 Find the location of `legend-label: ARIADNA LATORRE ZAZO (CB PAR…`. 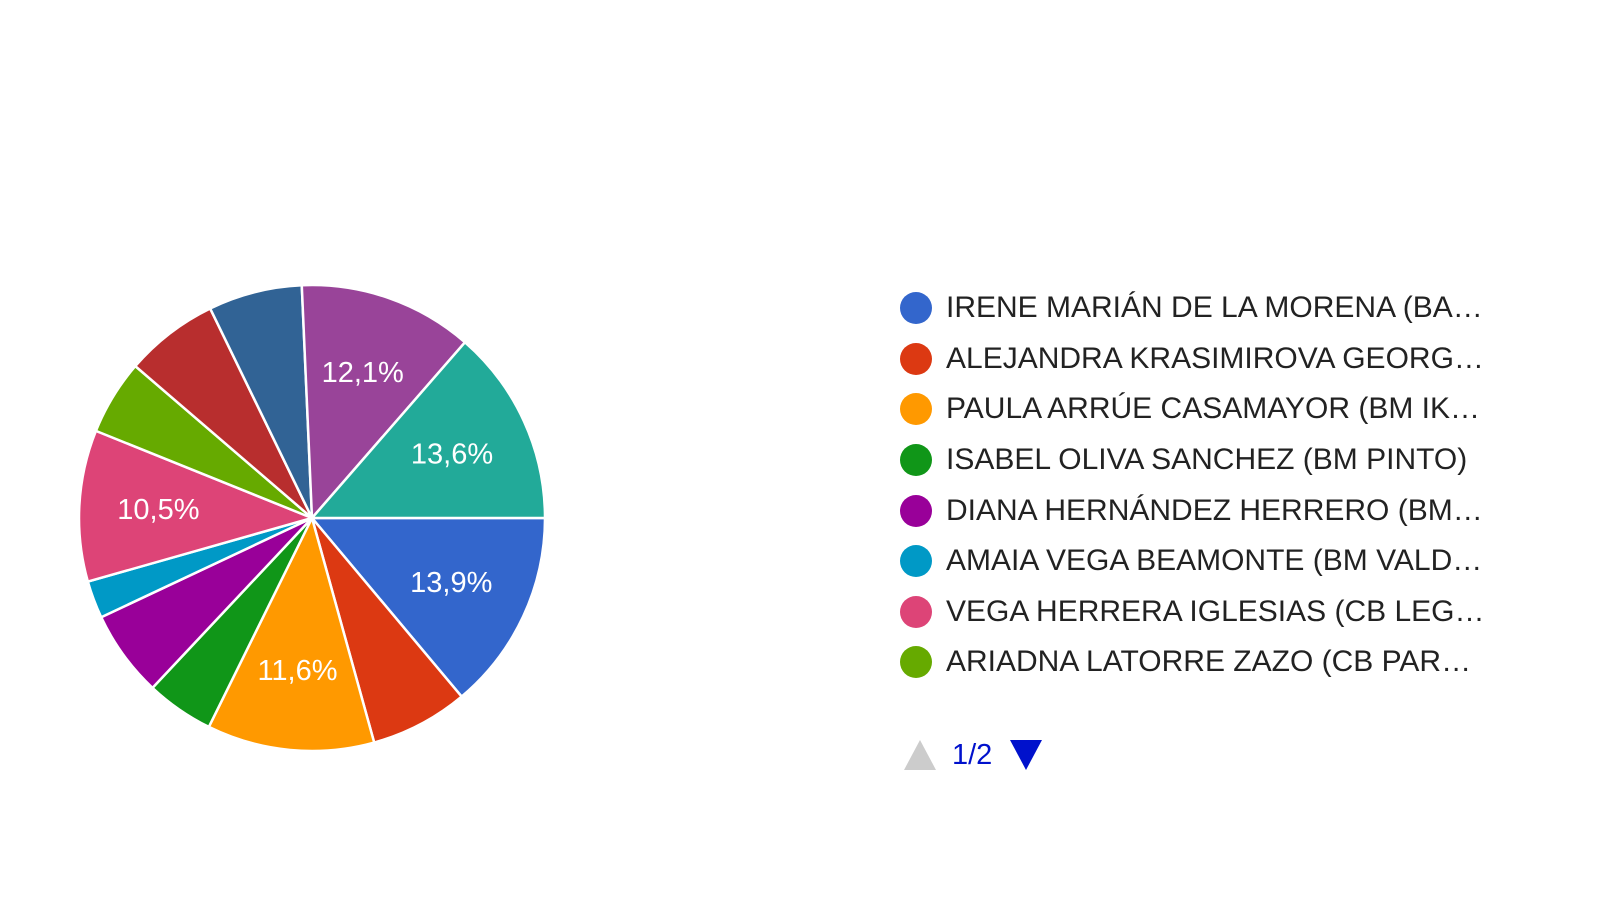

legend-label: ARIADNA LATORRE ZAZO (CB PAR… is located at coordinates (1209, 662).